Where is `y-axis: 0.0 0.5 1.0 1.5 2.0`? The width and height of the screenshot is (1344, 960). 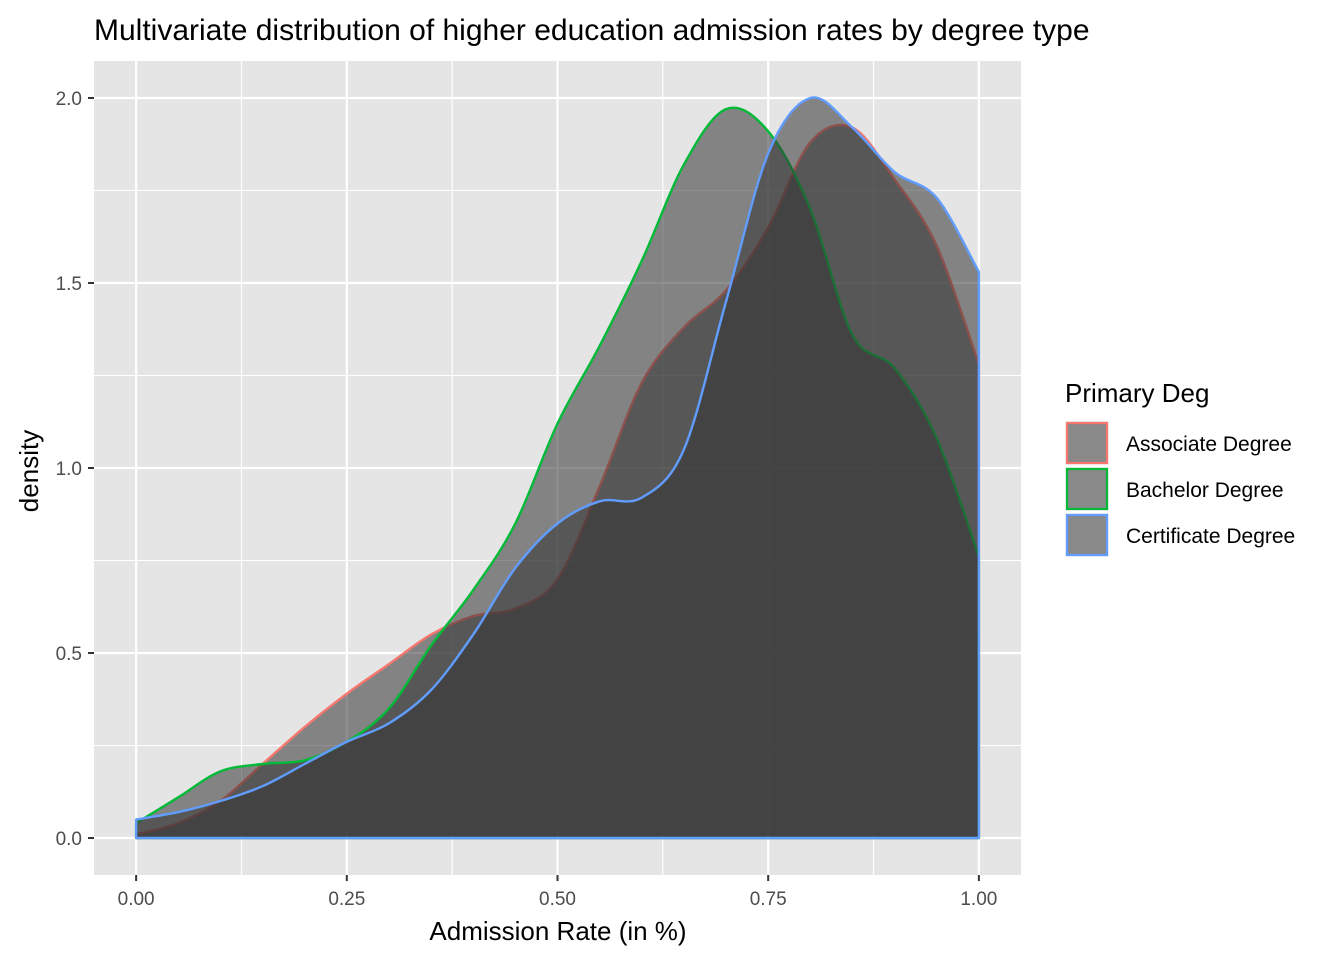 y-axis: 0.0 0.5 1.0 1.5 2.0 is located at coordinates (75, 469).